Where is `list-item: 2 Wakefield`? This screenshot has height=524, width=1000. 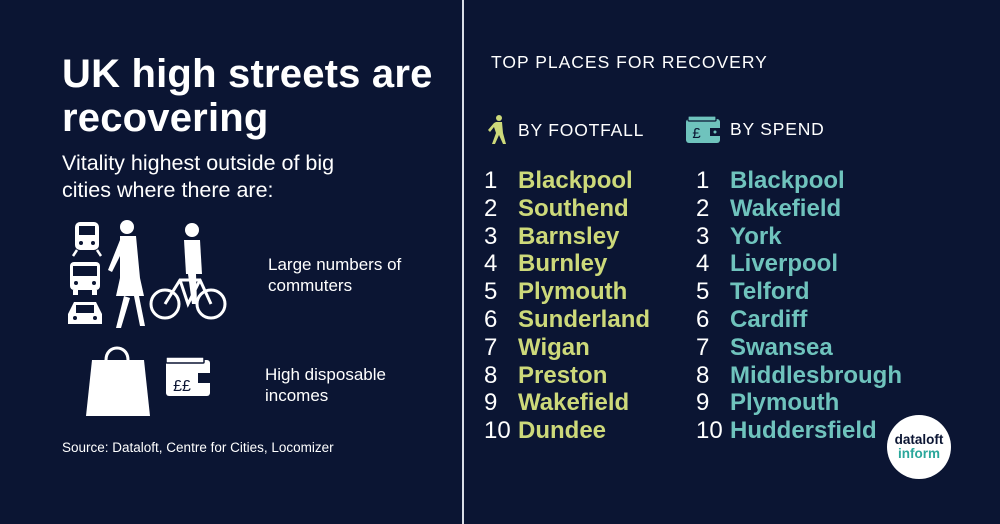
list-item: 2 Wakefield is located at coordinates (799, 209).